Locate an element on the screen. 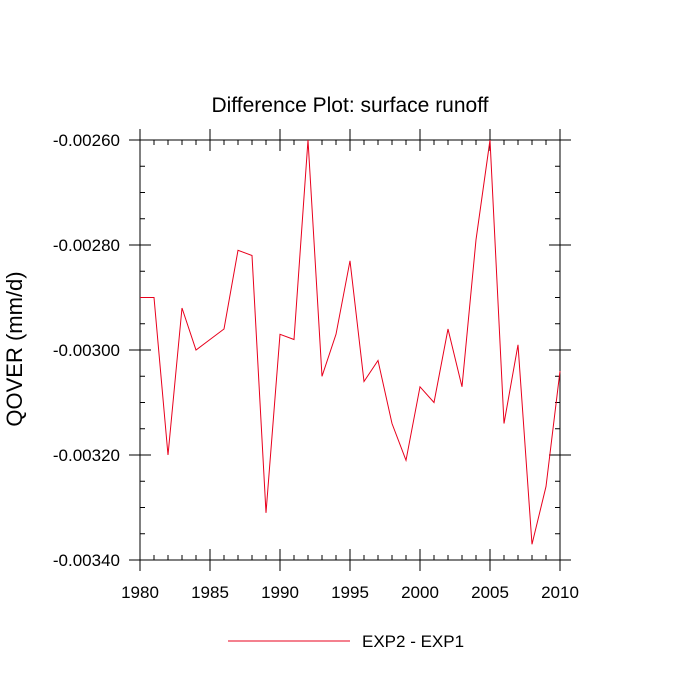 The height and width of the screenshot is (700, 700). x-tick-label: 2010 is located at coordinates (560, 592).